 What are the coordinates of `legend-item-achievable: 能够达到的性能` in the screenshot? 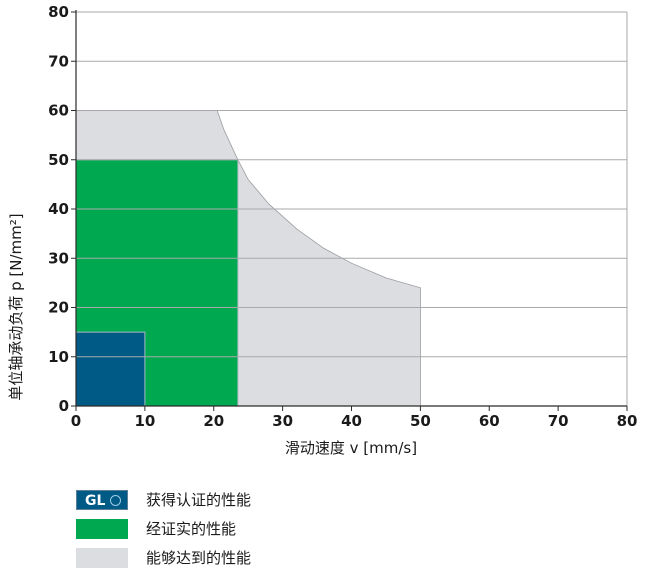 It's located at (163, 557).